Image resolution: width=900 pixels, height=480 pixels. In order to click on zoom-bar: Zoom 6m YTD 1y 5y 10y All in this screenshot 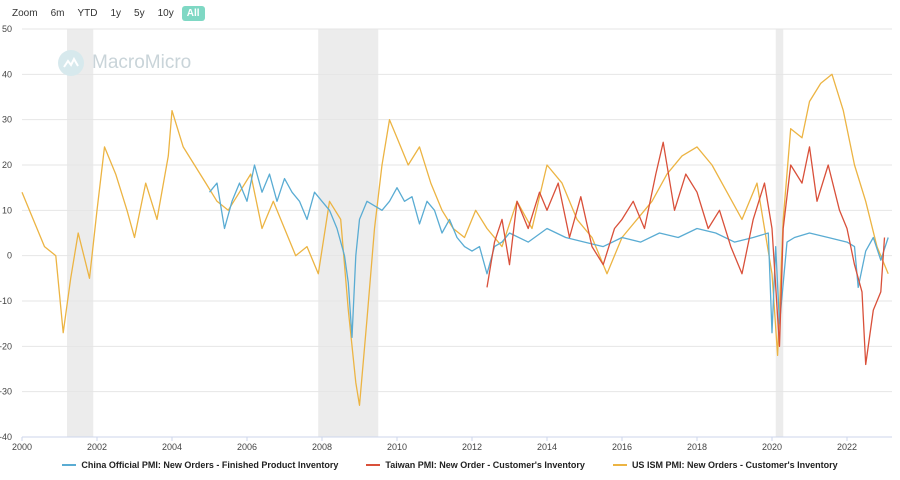, I will do `click(110, 13)`.